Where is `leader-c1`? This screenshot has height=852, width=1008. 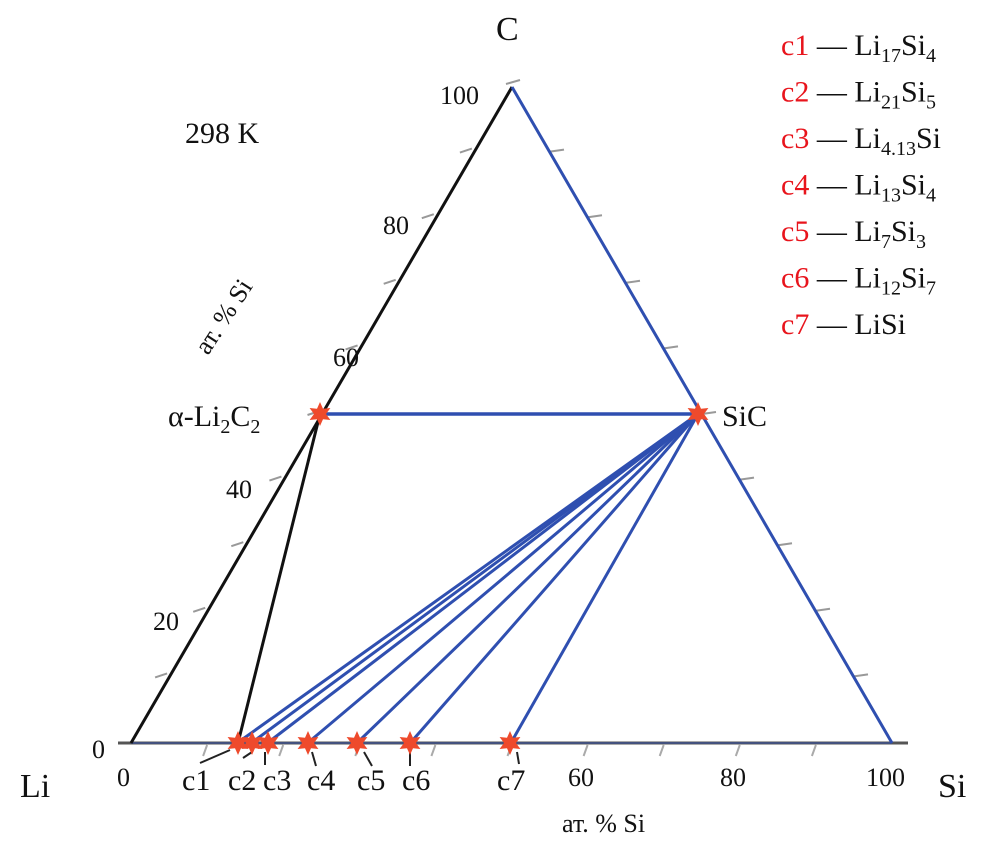 leader-c1 is located at coordinates (215, 756).